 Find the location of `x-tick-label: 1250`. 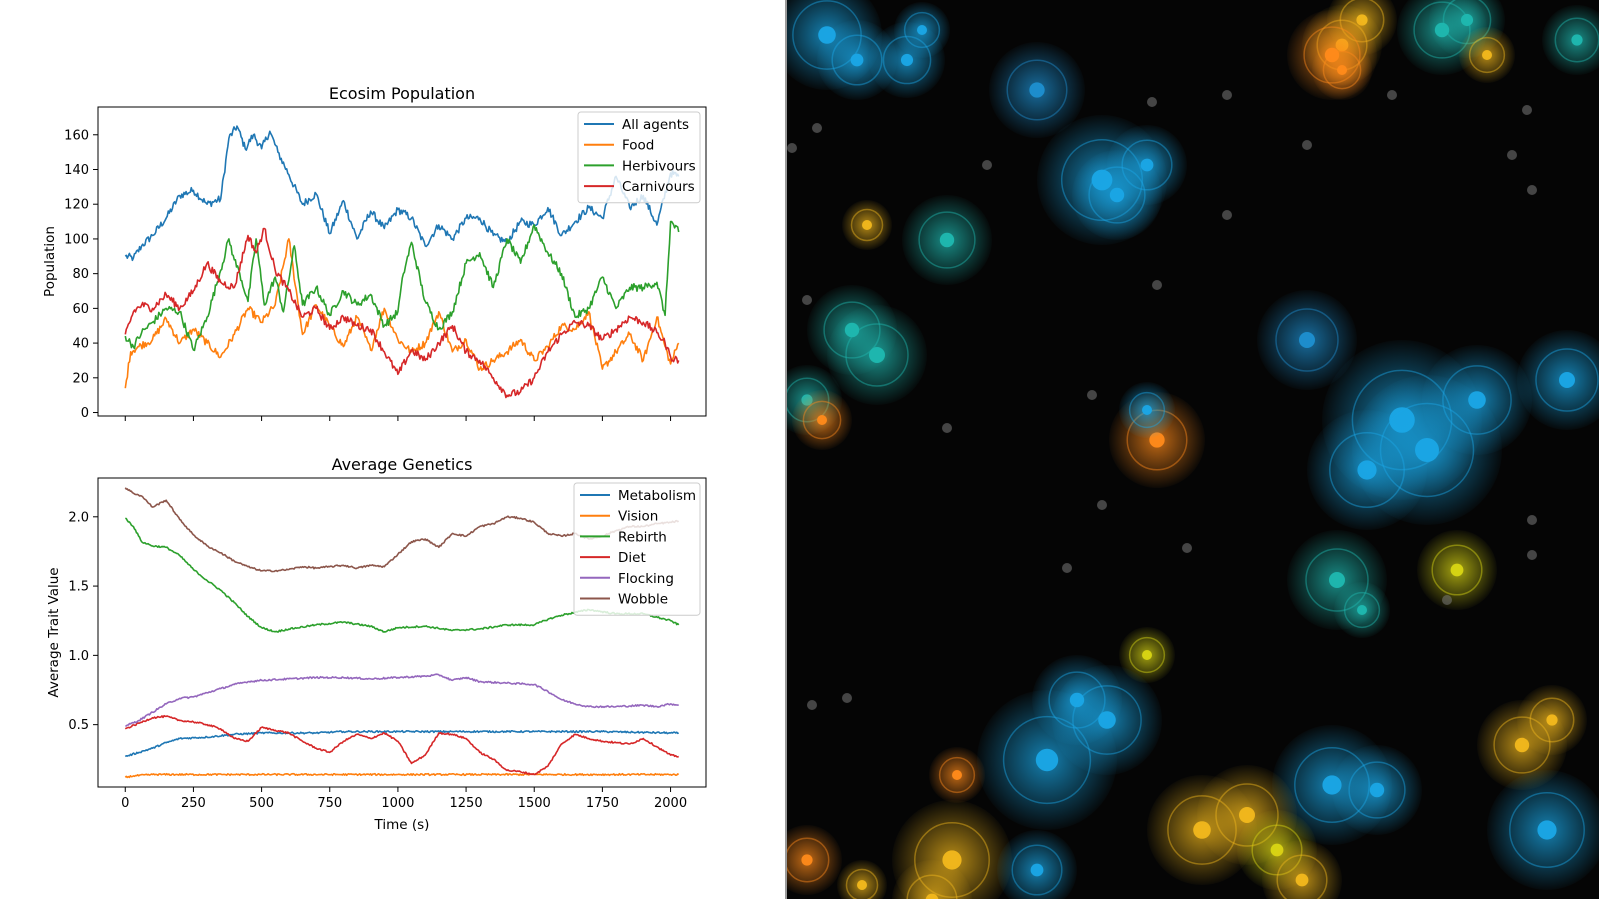

x-tick-label: 1250 is located at coordinates (466, 803).